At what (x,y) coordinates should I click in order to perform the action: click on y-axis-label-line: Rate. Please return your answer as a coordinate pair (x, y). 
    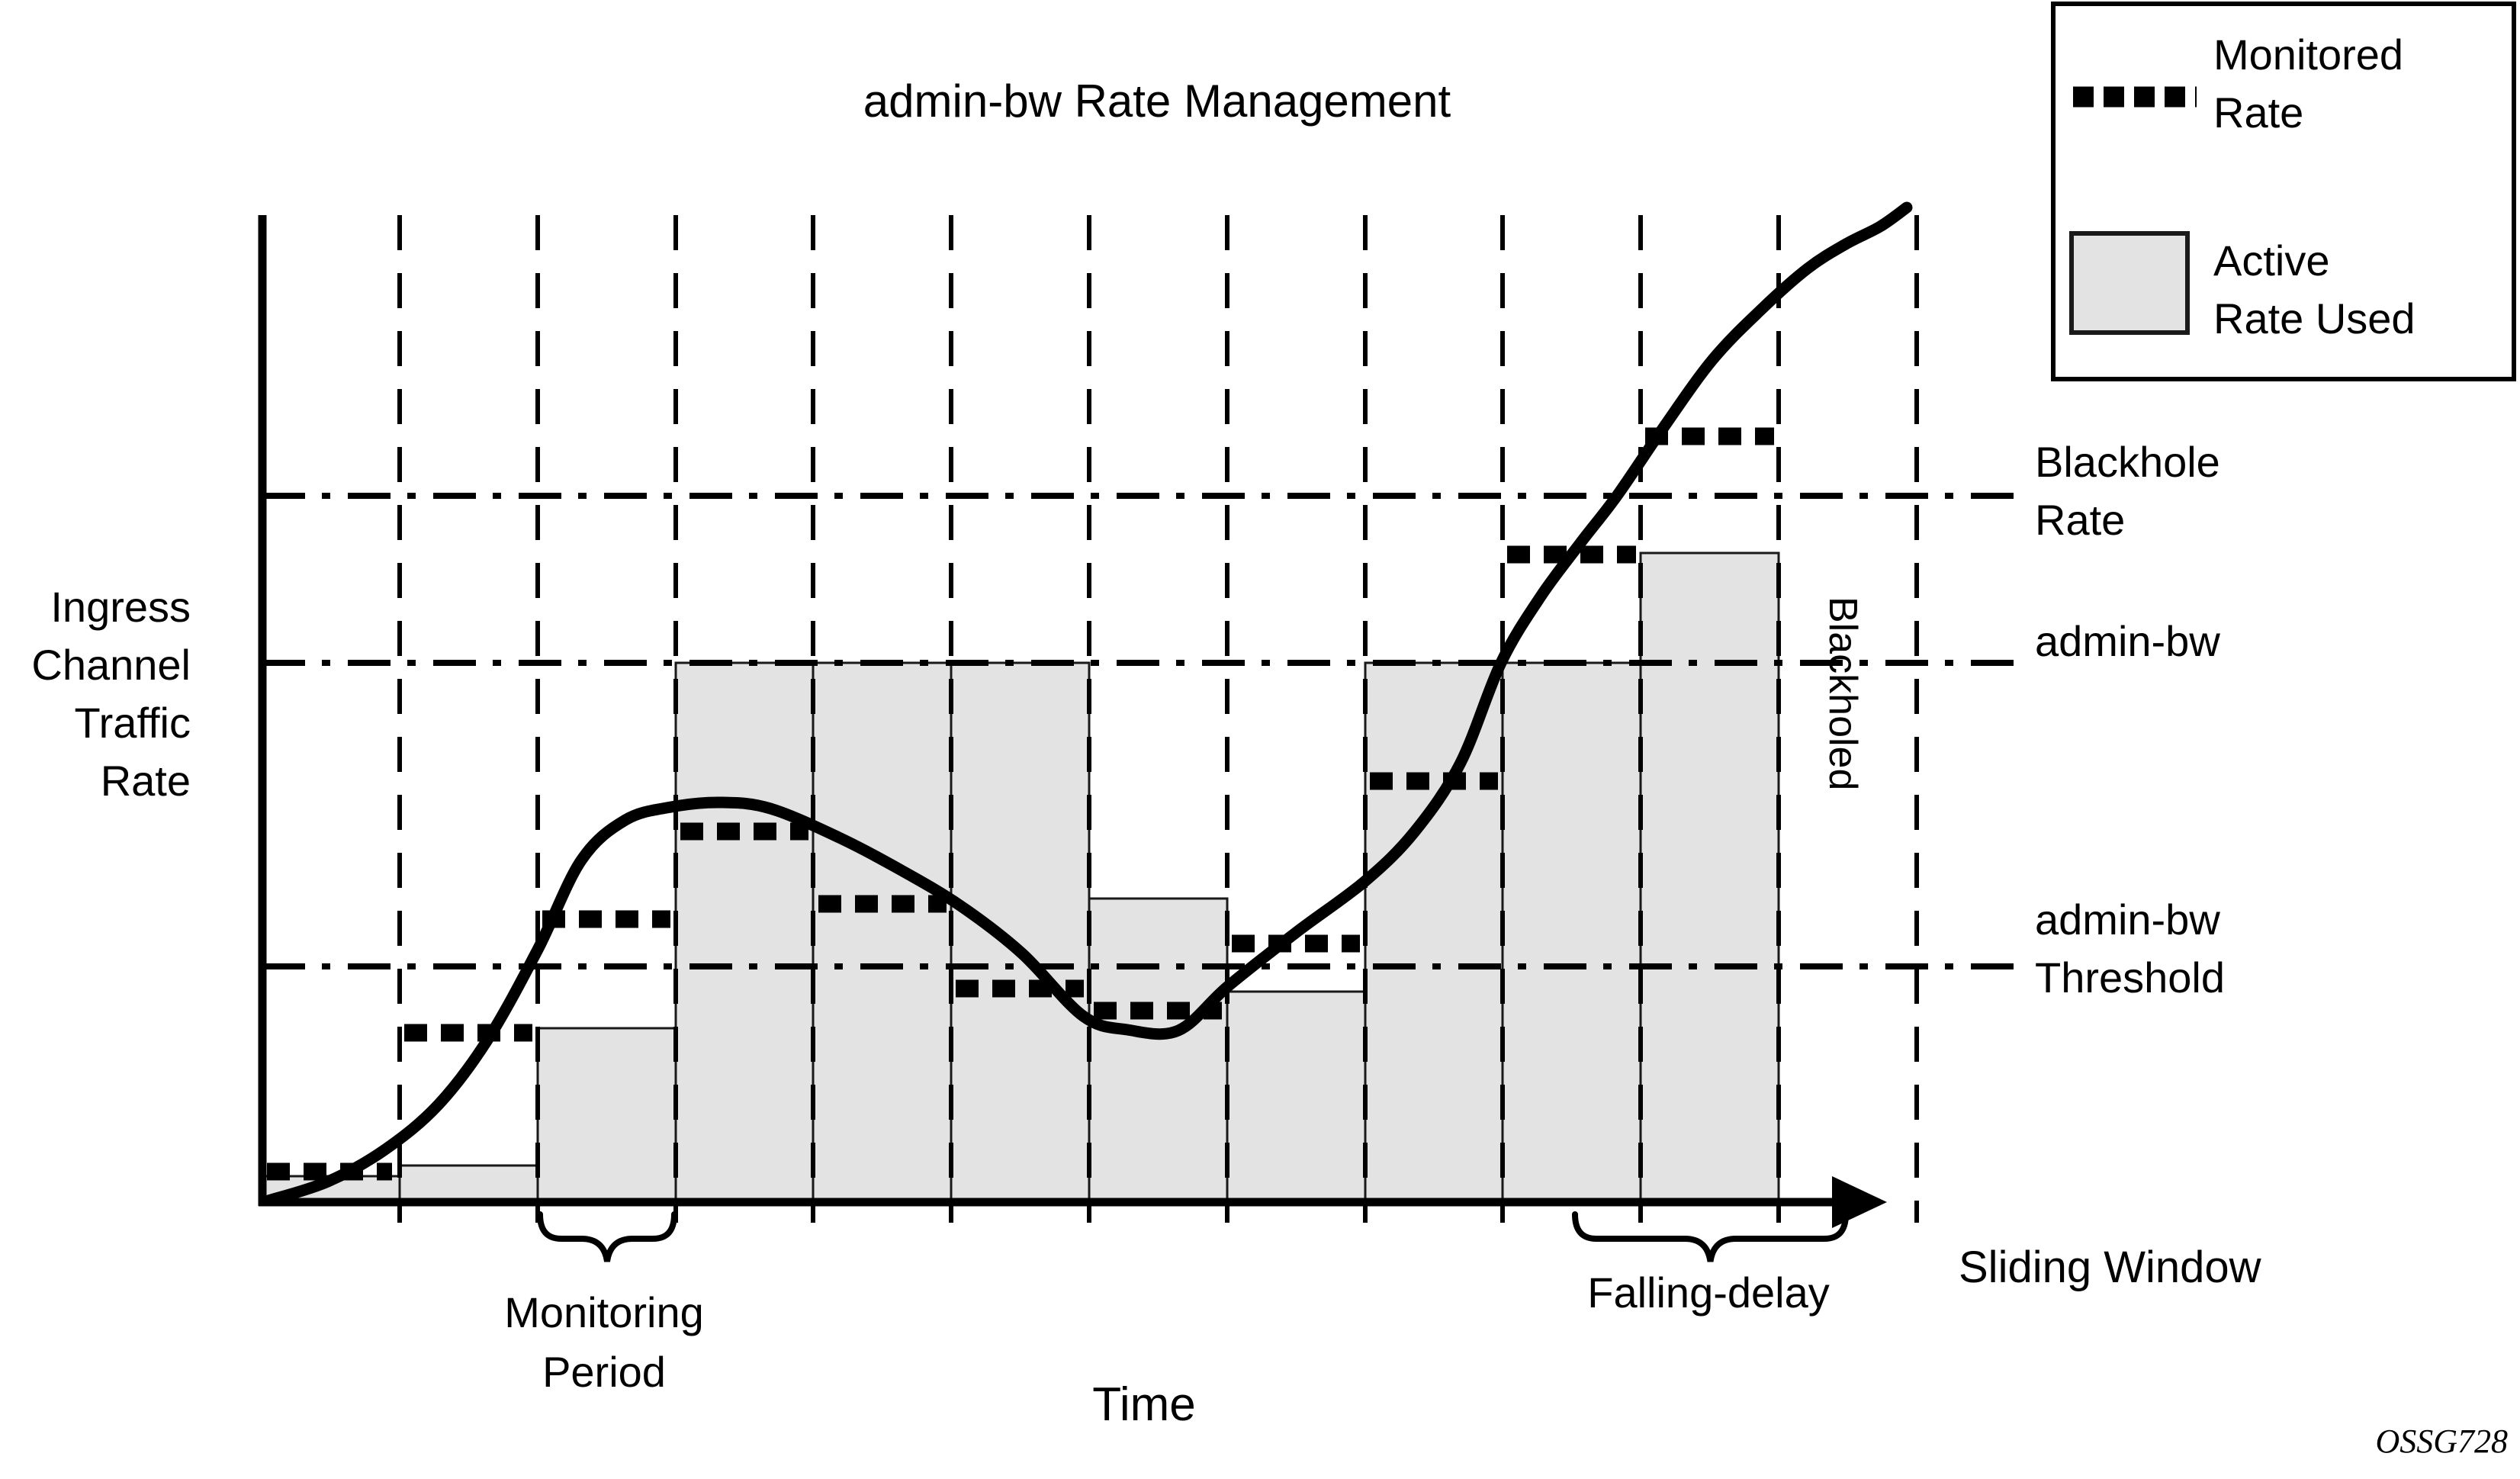
    Looking at the image, I should click on (145, 781).